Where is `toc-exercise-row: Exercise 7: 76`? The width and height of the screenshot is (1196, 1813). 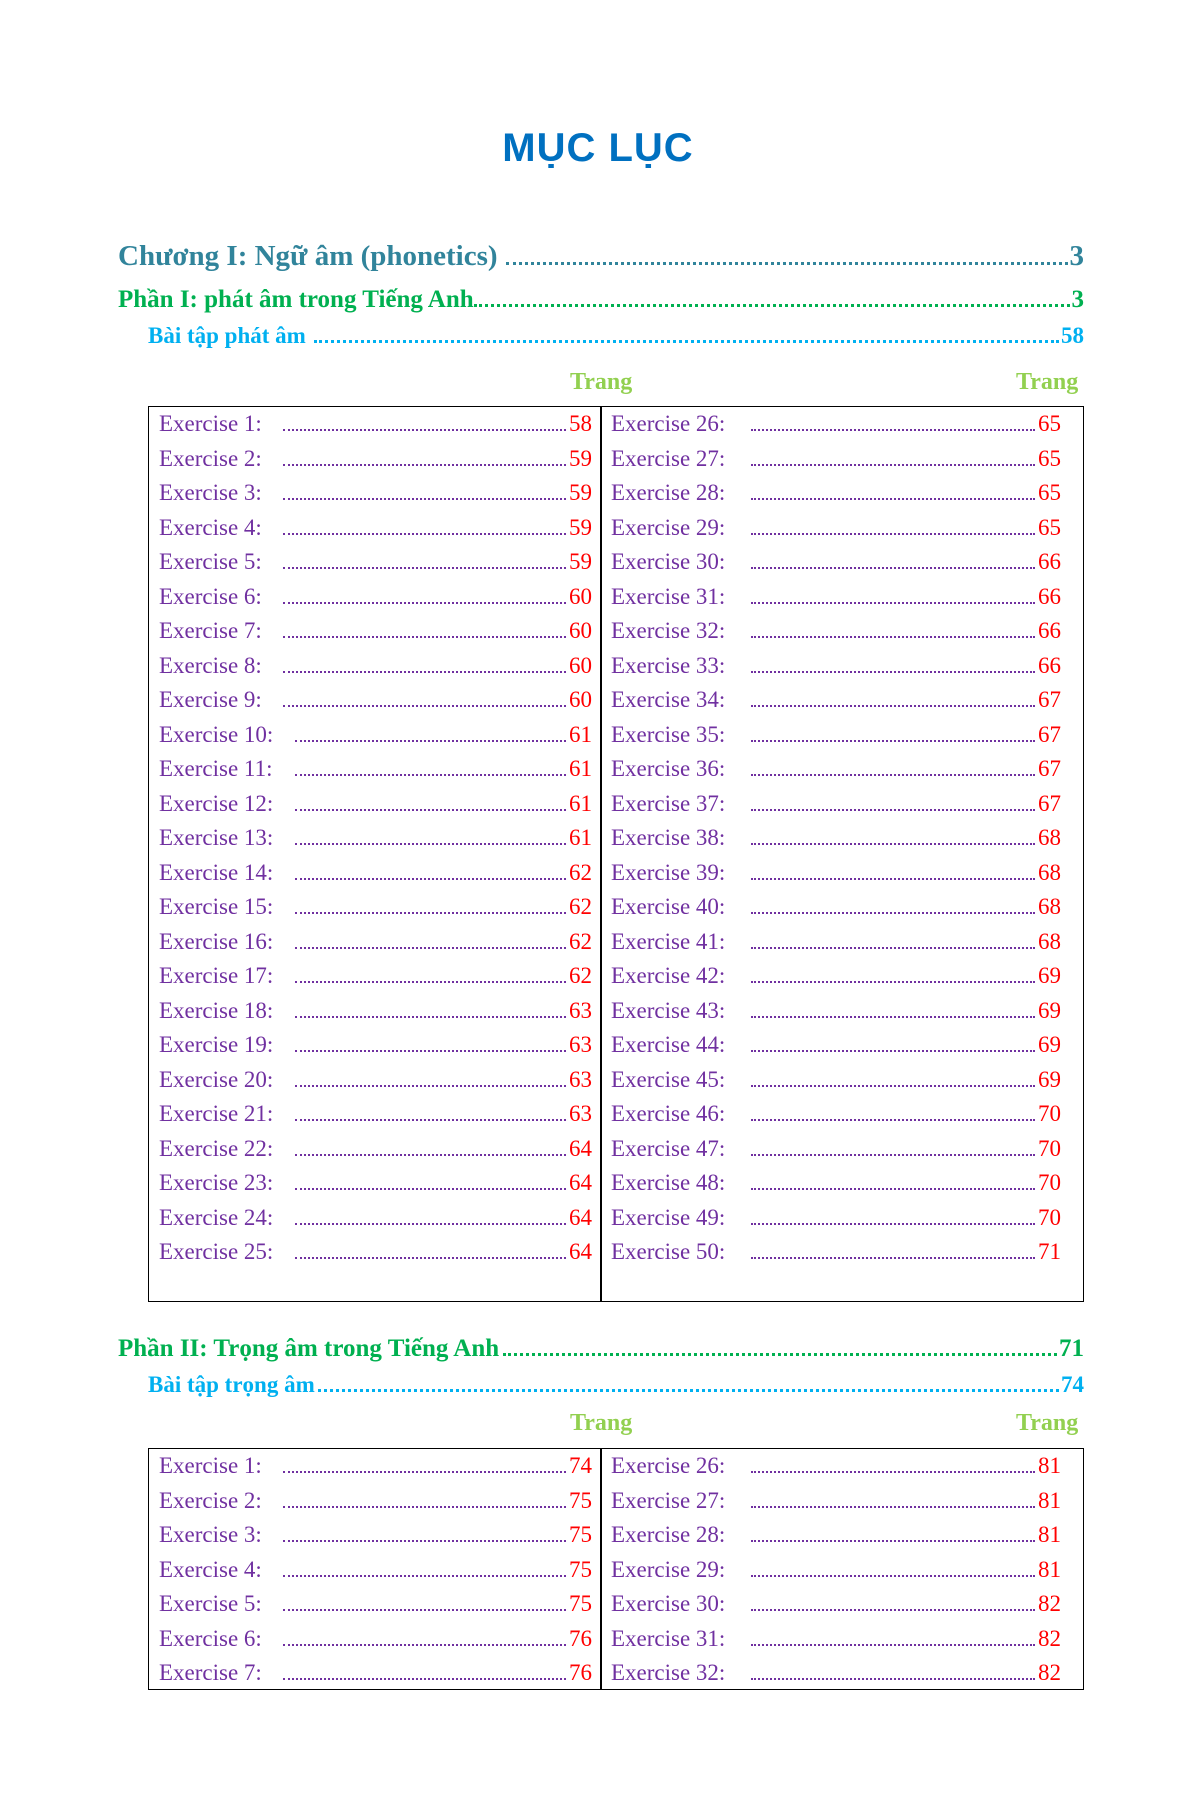
toc-exercise-row: Exercise 7: 76 is located at coordinates (375, 1673).